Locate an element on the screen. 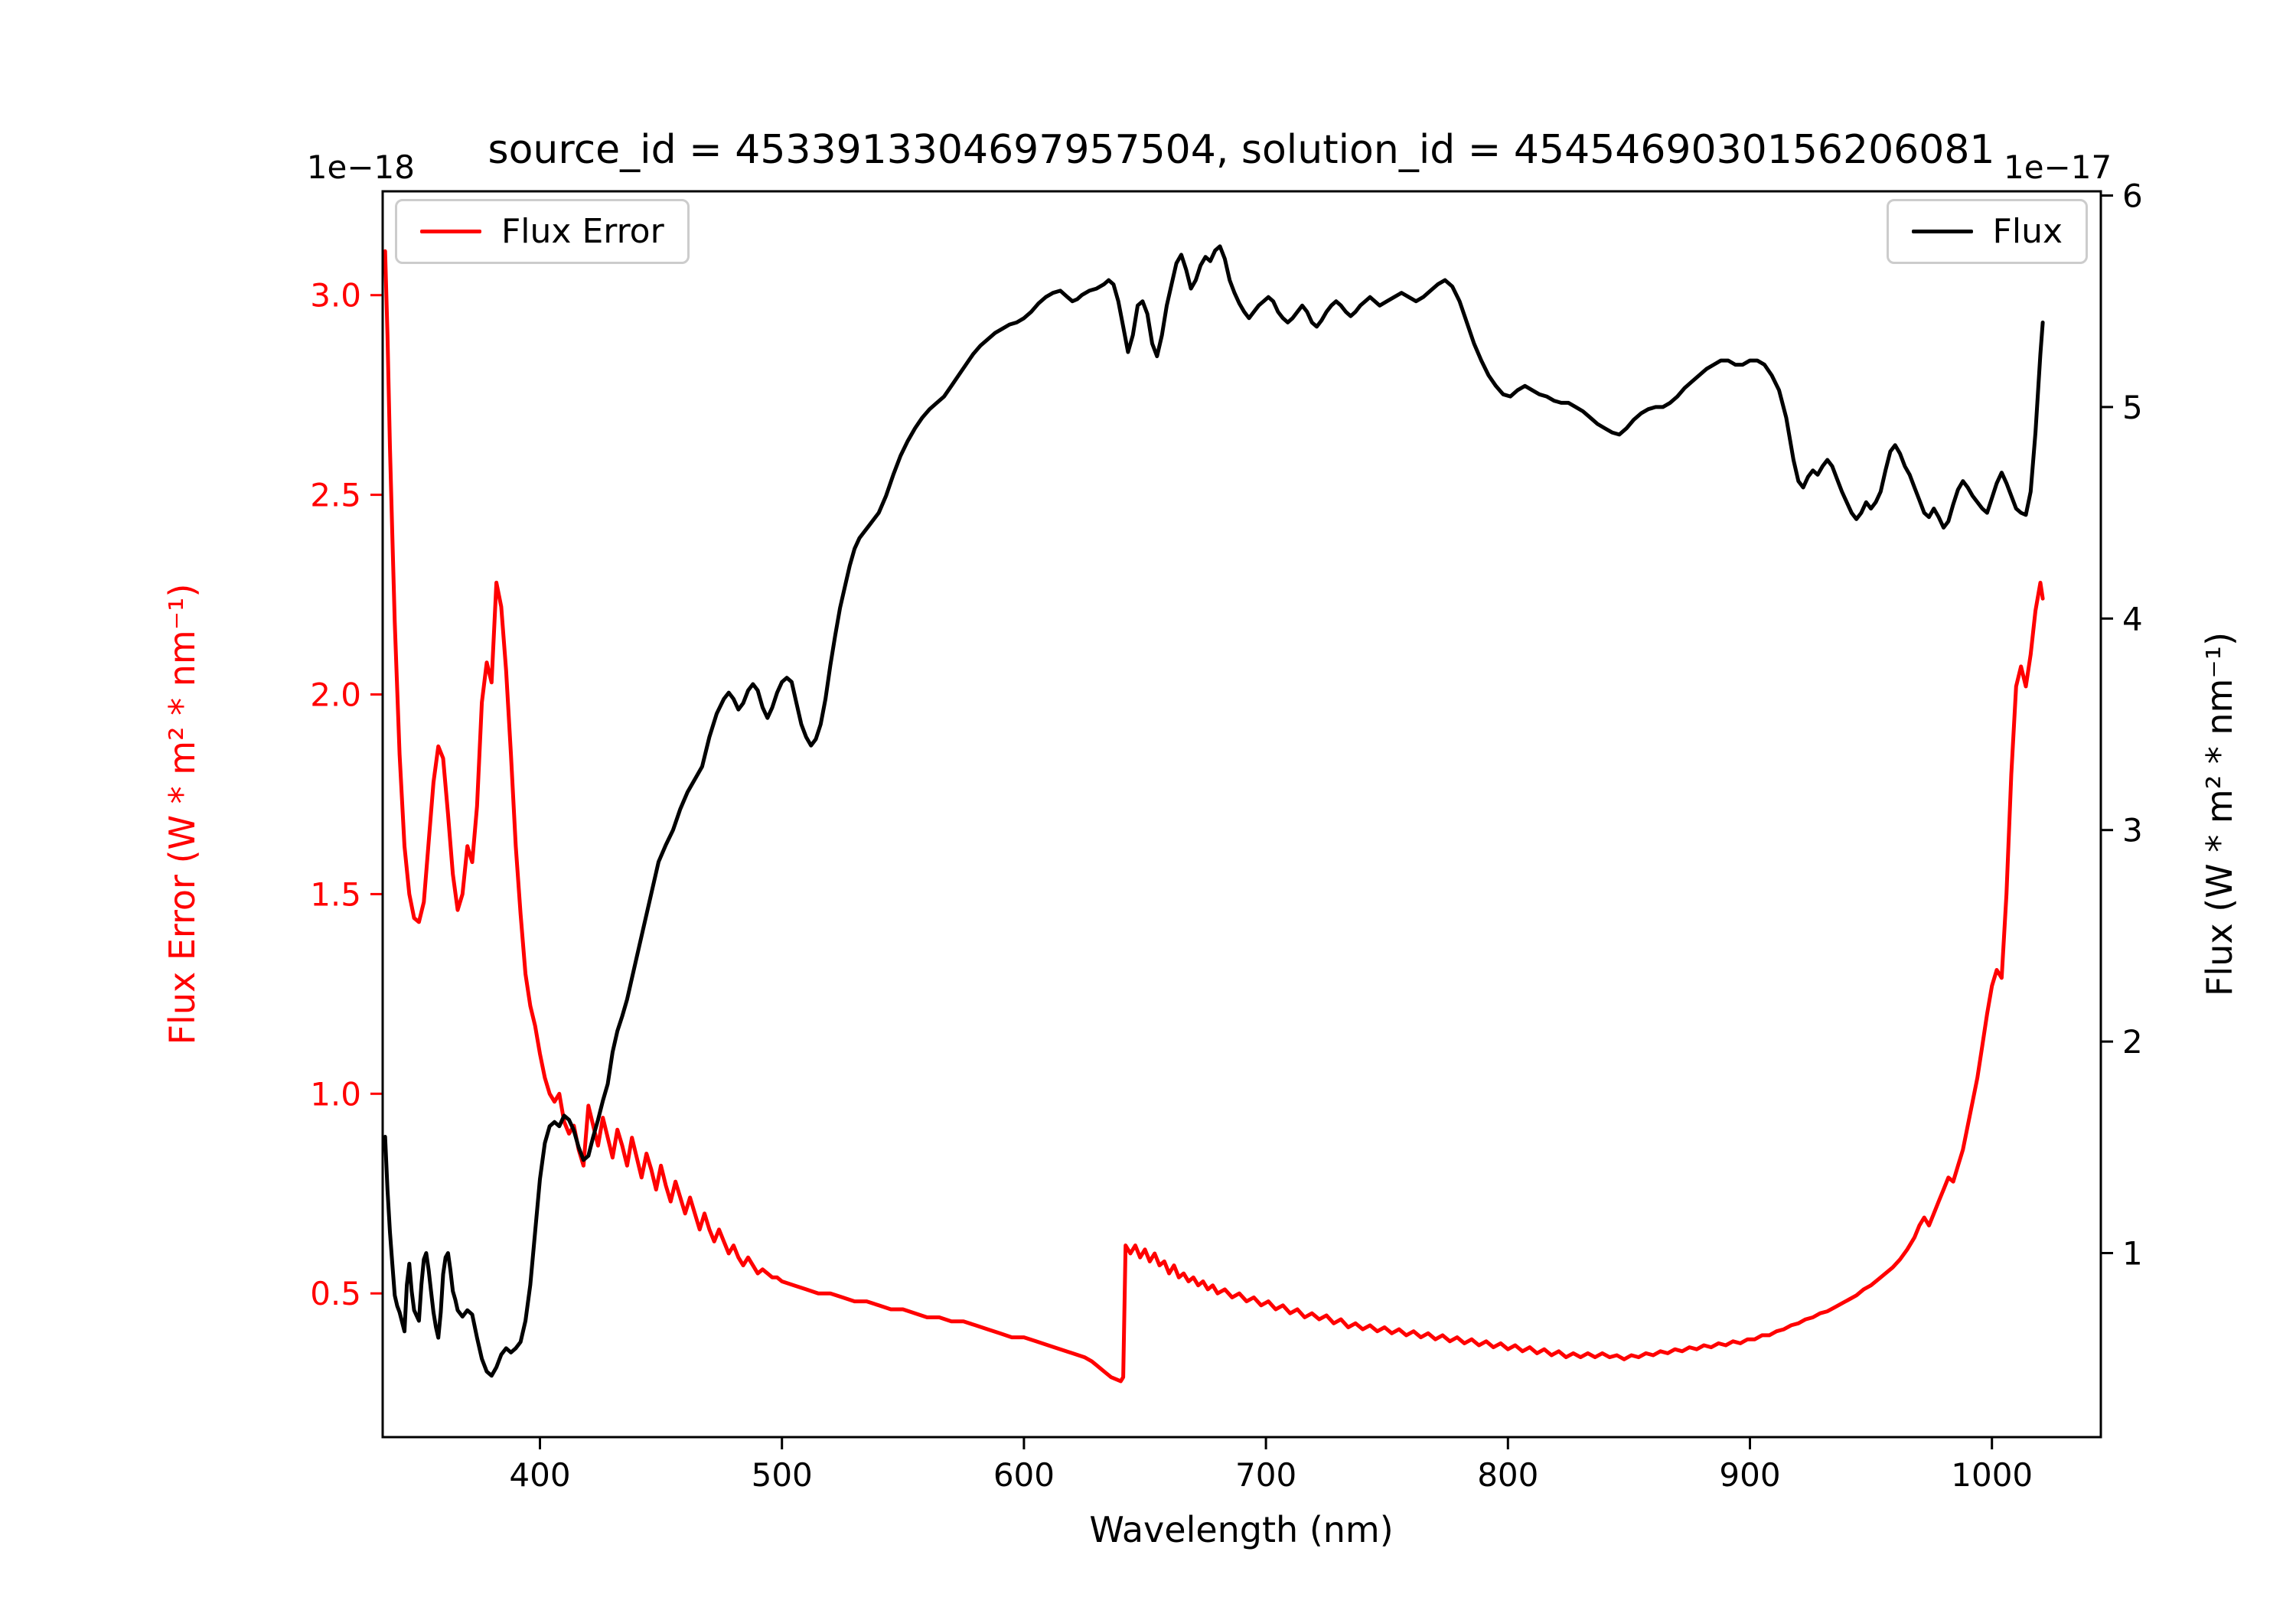 Image resolution: width=2296 pixels, height=1607 pixels. y-axis-label-right: Flux (W * m² * nm⁻¹) is located at coordinates (2219, 814).